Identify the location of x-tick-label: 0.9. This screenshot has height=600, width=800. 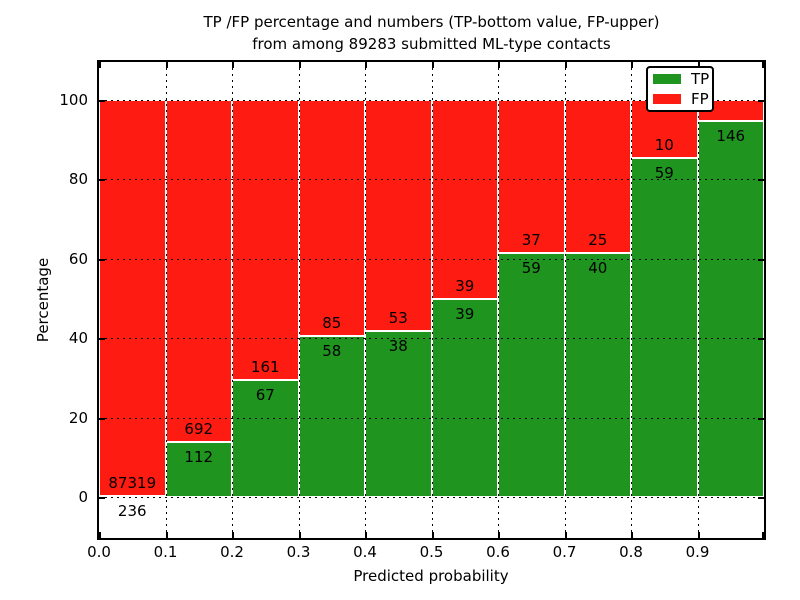
(697, 552).